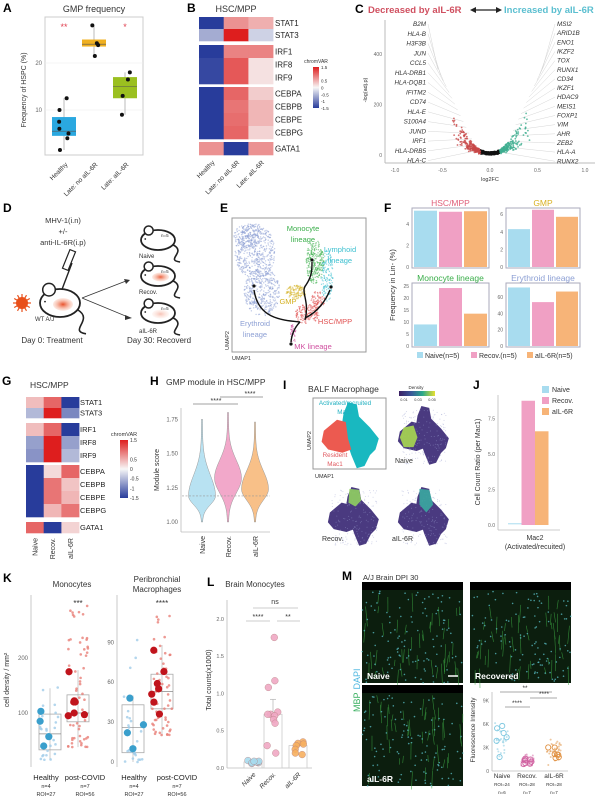  Describe the element at coordinates (132, 489) in the screenshot. I see `legend-tick: -1` at that location.